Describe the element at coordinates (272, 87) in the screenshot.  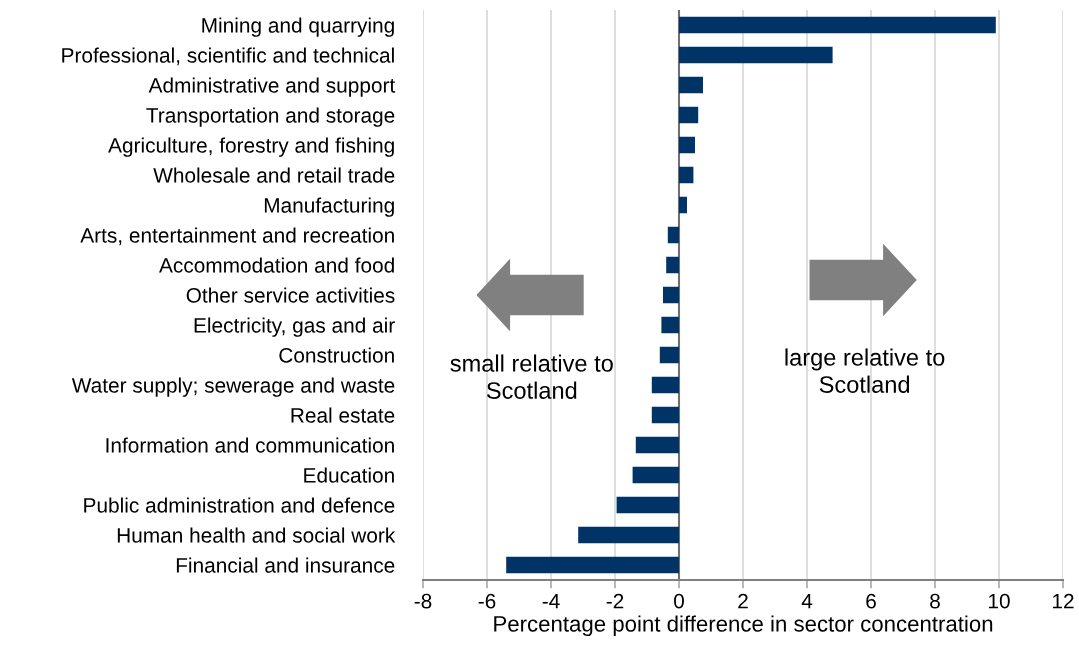
I see `y-tick-label: Administrative and support` at that location.